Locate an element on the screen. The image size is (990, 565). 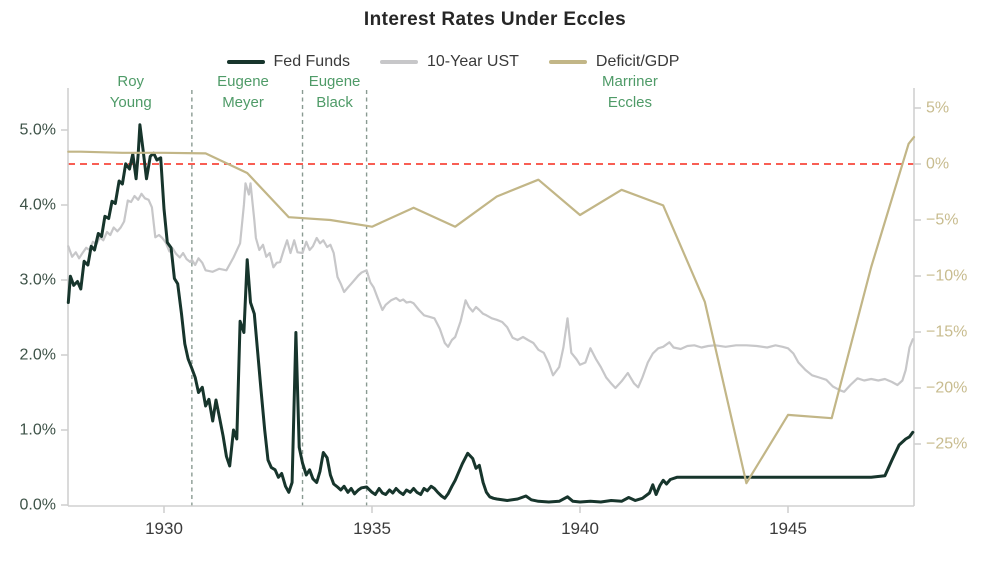
annotation-eugene-black: Eugene Black is located at coordinates (334, 92).